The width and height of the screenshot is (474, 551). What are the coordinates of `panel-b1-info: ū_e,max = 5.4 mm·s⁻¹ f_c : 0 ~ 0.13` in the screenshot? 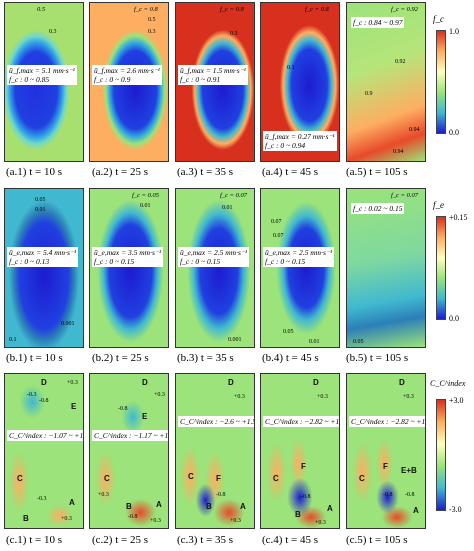 It's located at (43, 257).